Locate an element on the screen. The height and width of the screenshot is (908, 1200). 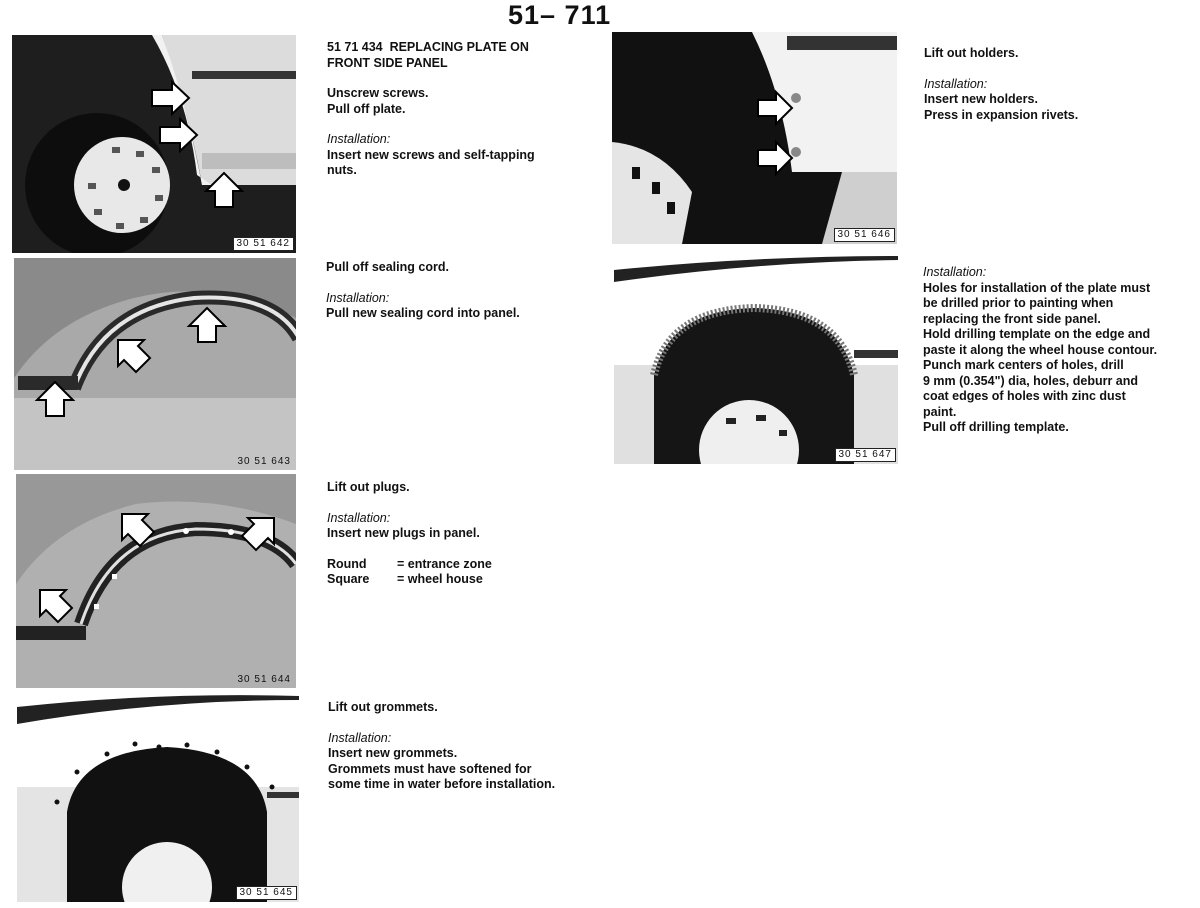
figure-code: 30 51 643 is located at coordinates (264, 461).